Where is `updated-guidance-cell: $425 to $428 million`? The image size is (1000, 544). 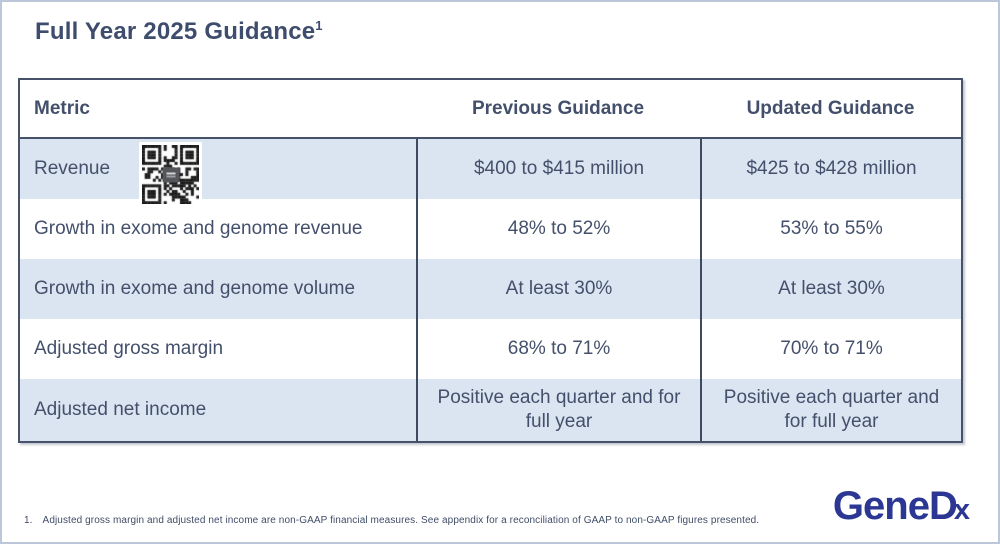 updated-guidance-cell: $425 to $428 million is located at coordinates (830, 169).